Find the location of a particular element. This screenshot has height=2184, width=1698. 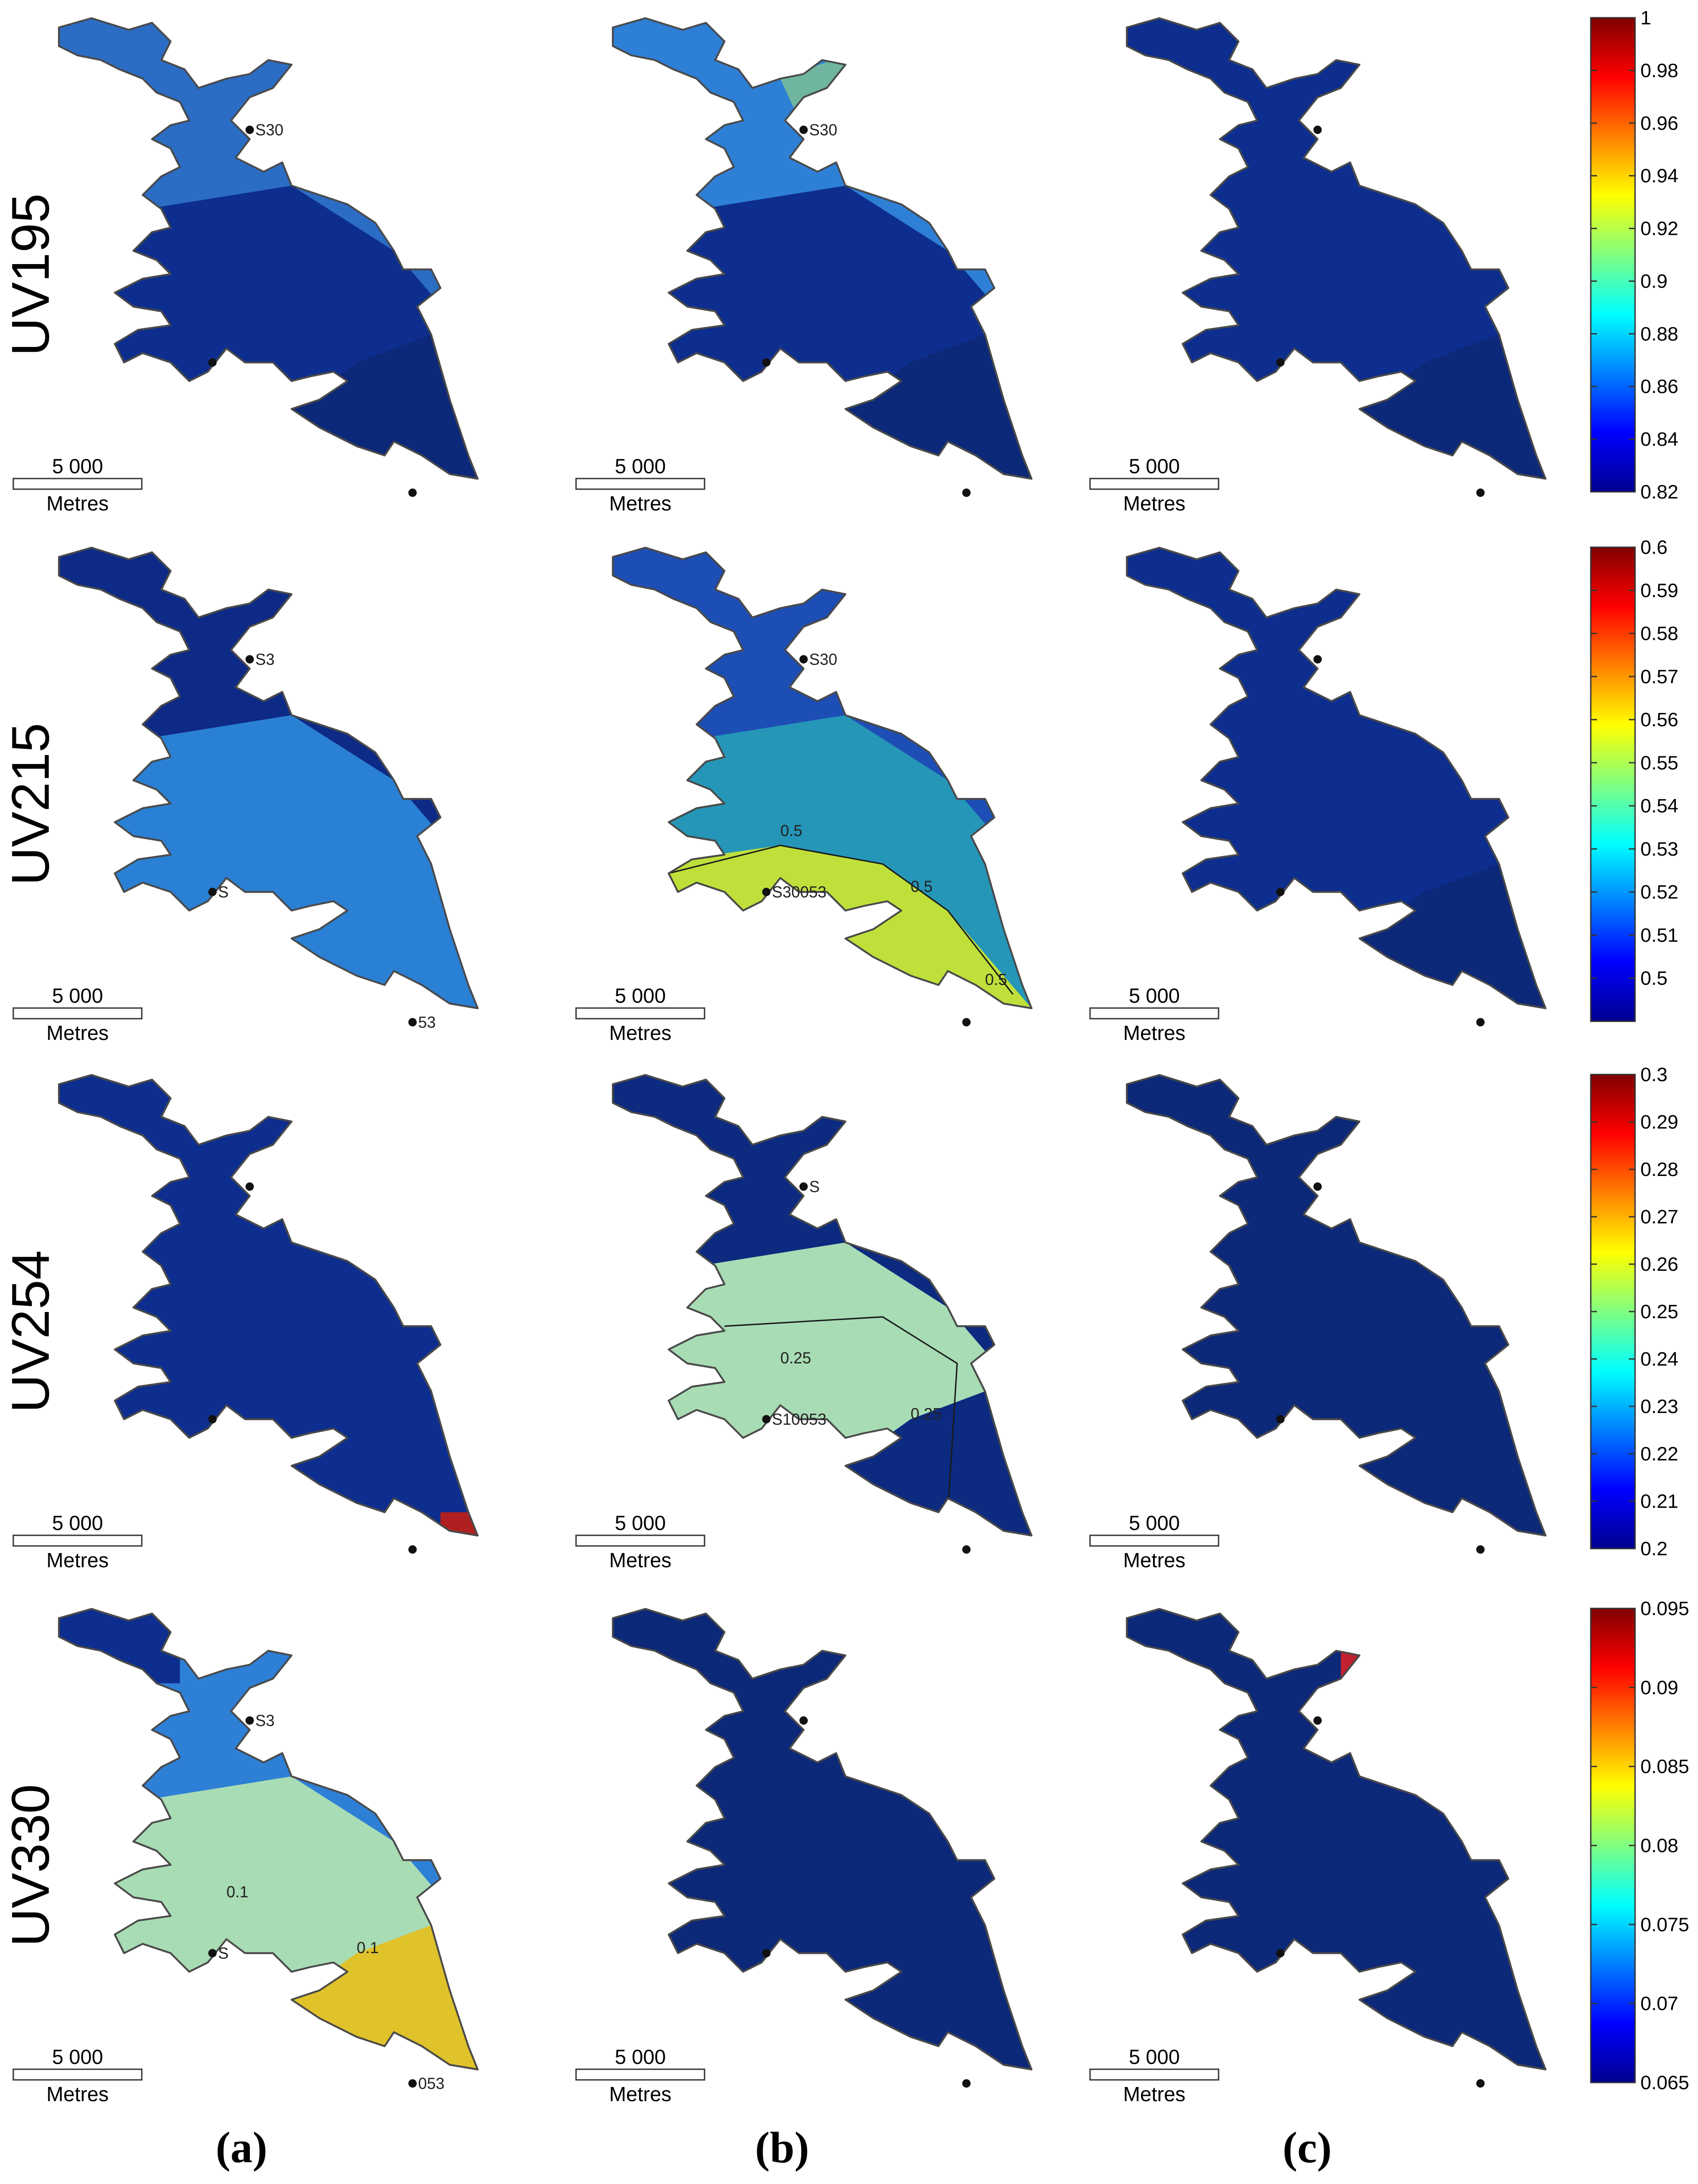

colorbar-tick-label: 0.59 is located at coordinates (1659, 590).